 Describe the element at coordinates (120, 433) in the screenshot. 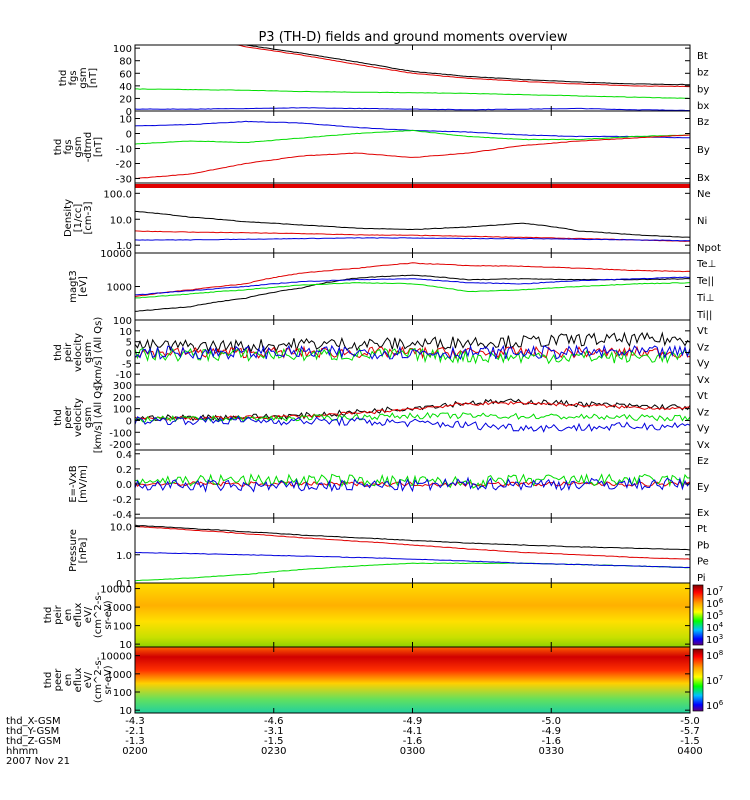

I see `y-tick-label: -100` at that location.